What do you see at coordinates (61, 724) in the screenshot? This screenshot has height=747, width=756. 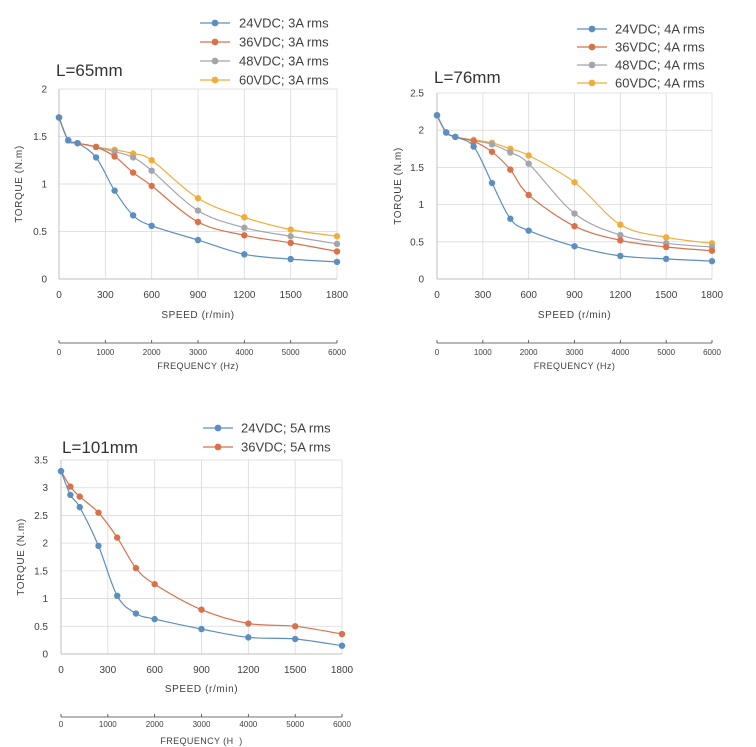 I see `frequency-tick-label: 0` at bounding box center [61, 724].